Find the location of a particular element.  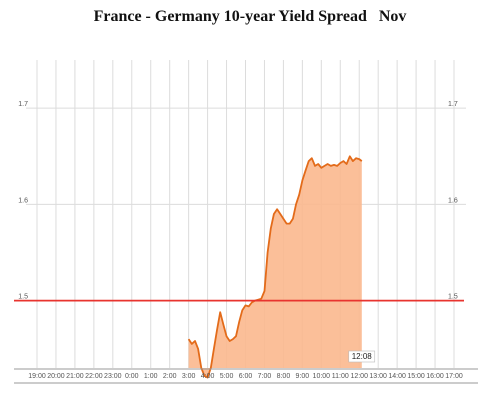

x-tick-label: 8:00 is located at coordinates (284, 376).